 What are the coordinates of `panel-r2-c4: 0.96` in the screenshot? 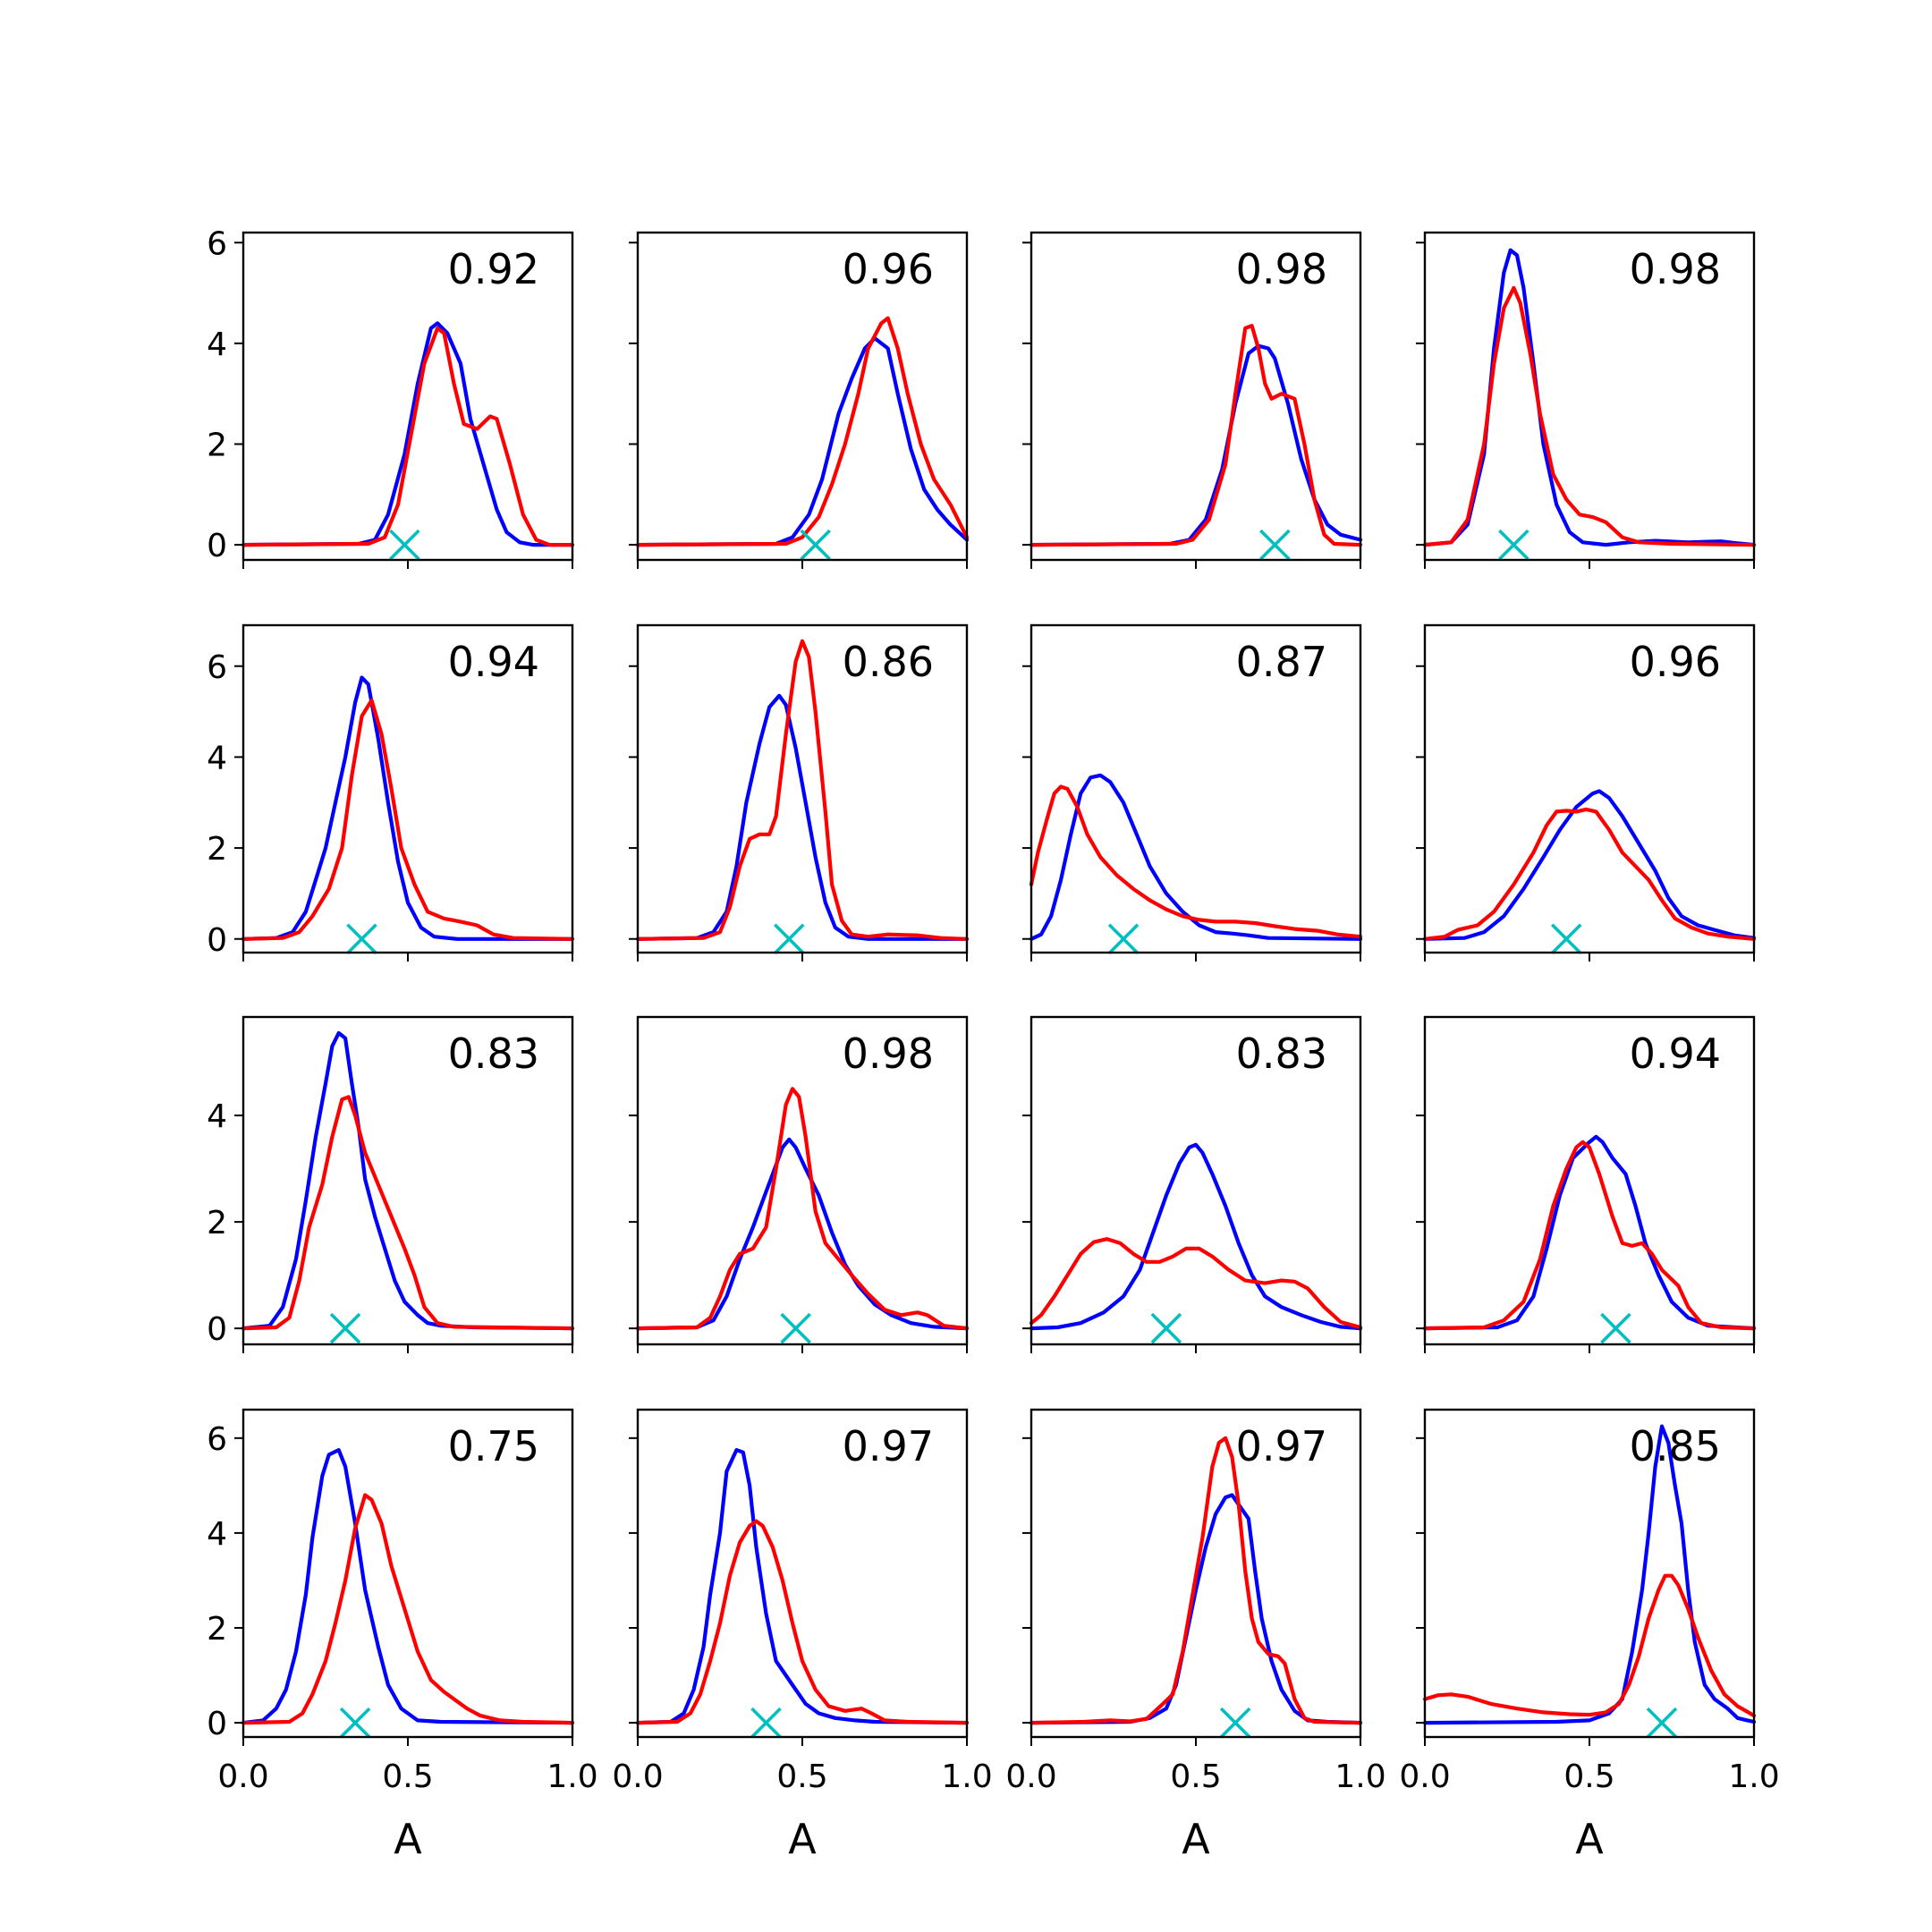 It's located at (1586, 792).